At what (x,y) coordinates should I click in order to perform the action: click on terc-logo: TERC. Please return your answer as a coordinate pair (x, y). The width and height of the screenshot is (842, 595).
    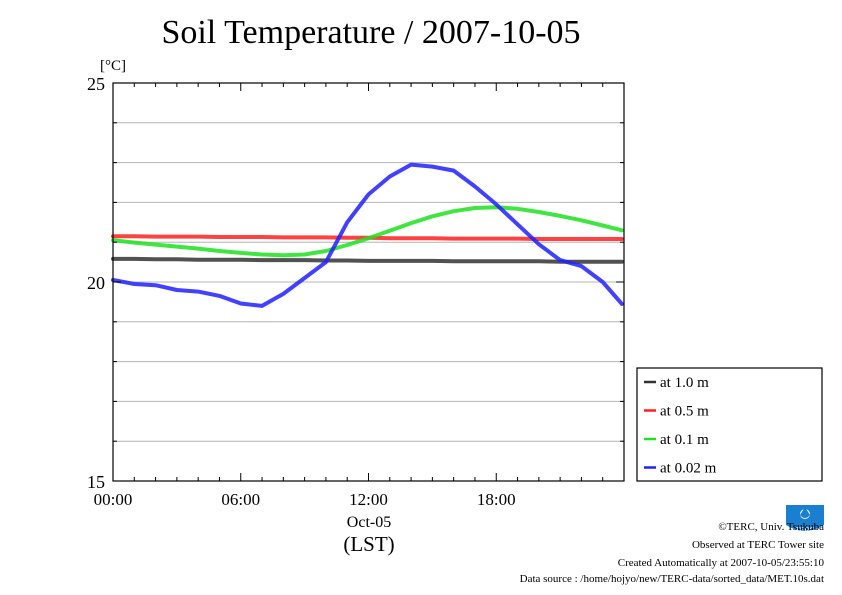
    Looking at the image, I should click on (805, 522).